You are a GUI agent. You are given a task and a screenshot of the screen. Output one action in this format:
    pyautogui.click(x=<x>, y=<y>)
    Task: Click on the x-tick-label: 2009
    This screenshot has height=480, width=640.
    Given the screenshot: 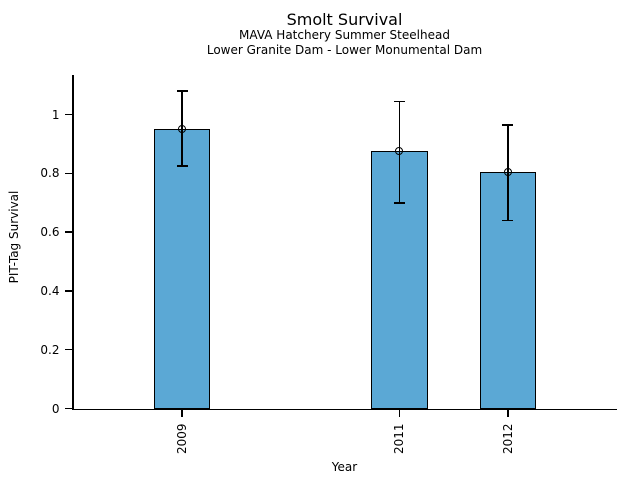 What is the action you would take?
    pyautogui.click(x=182, y=438)
    